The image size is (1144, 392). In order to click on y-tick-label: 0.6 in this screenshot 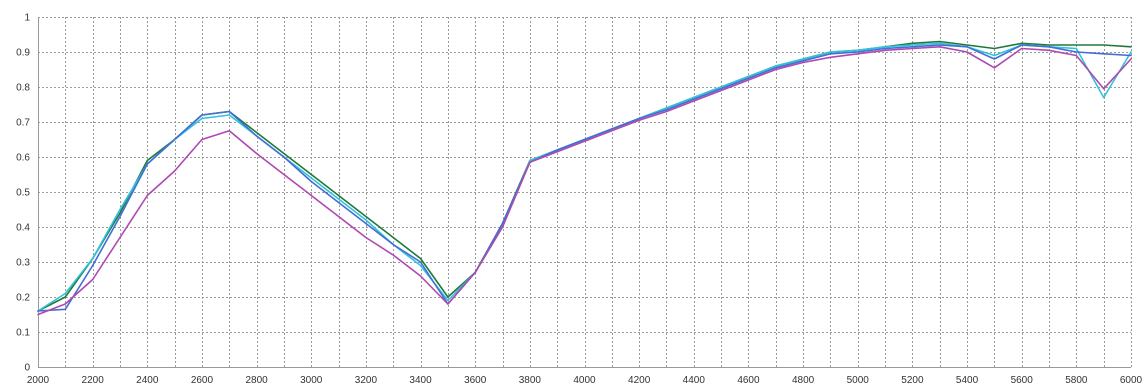, I will do `click(23, 158)`.